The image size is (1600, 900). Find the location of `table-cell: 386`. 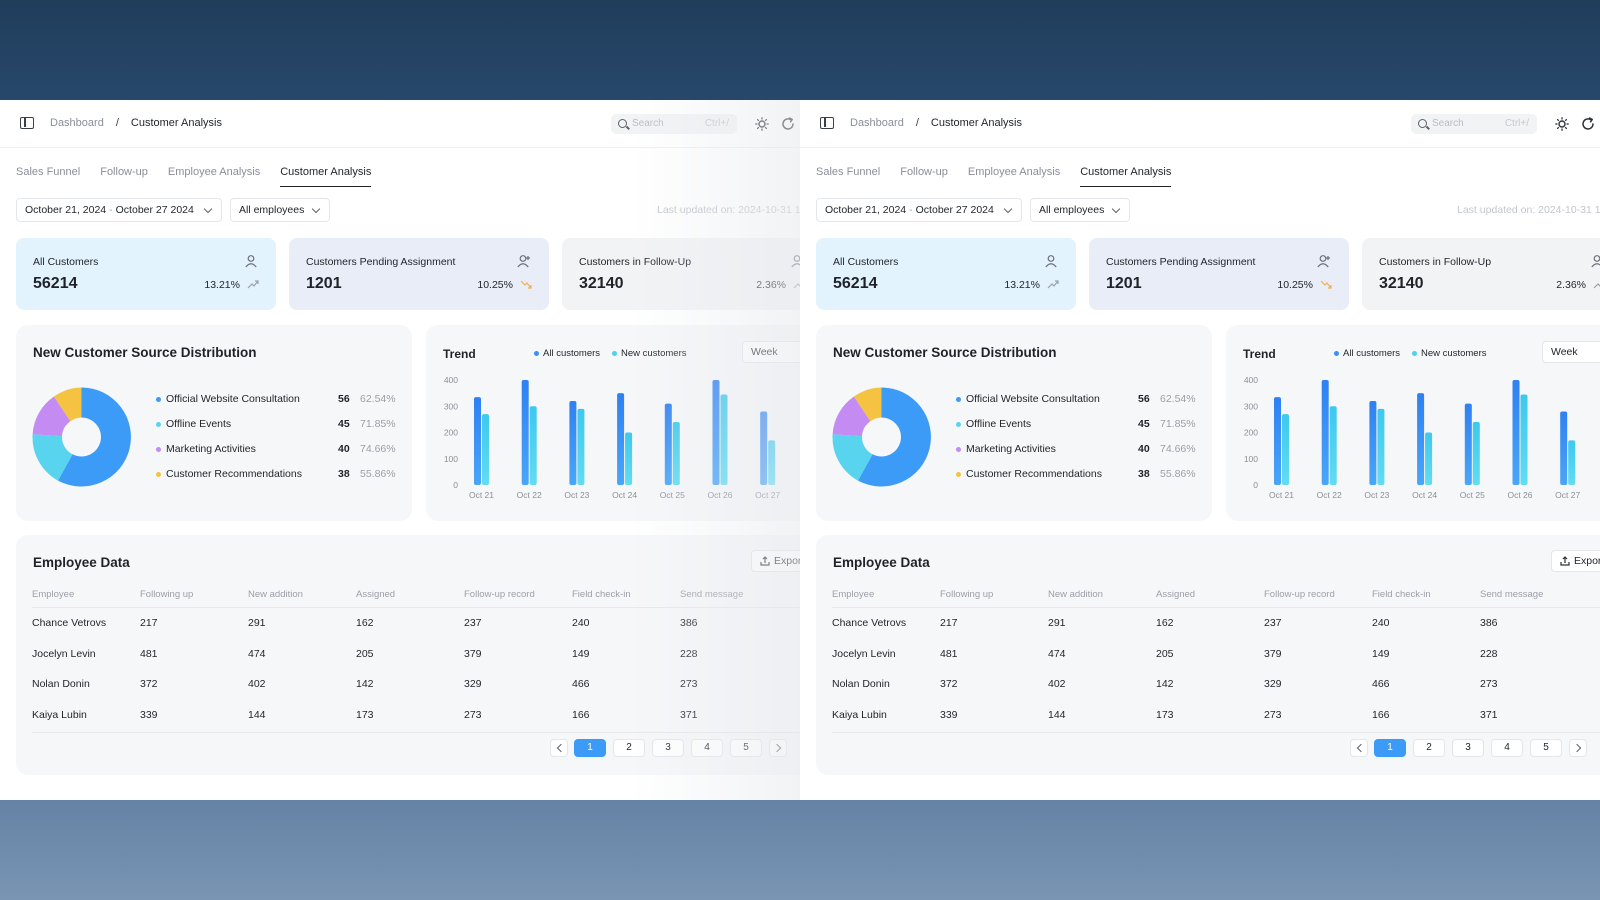

table-cell: 386 is located at coordinates (689, 623).